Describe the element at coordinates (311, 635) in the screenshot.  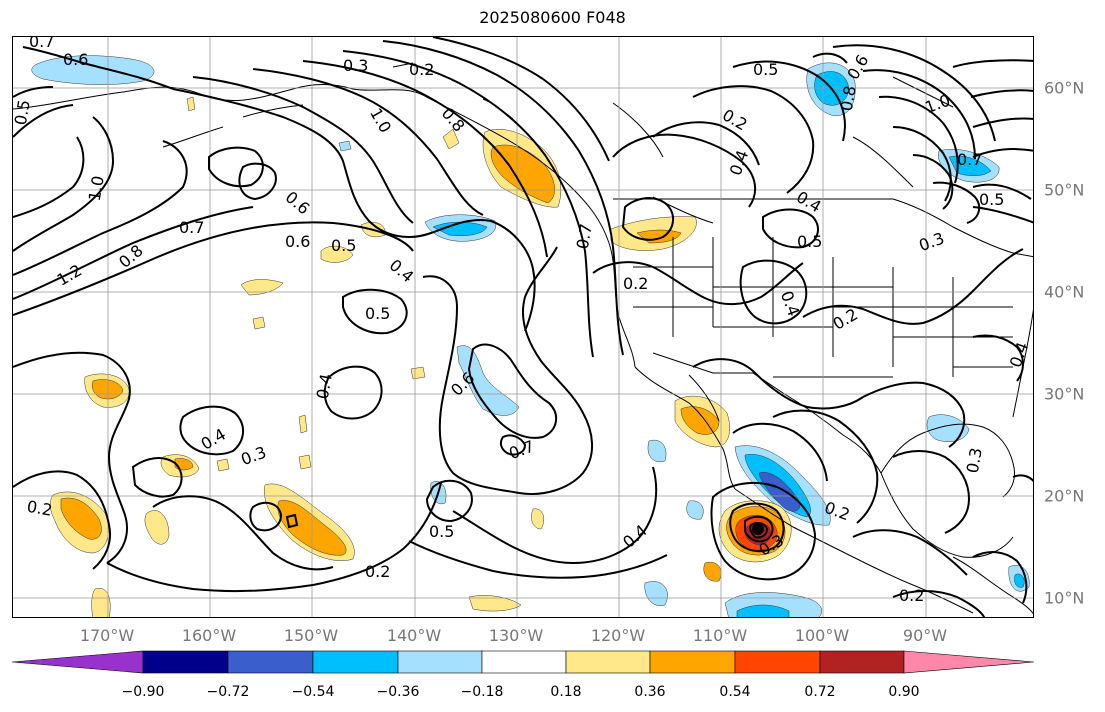
I see `lon-label: 150°W` at that location.